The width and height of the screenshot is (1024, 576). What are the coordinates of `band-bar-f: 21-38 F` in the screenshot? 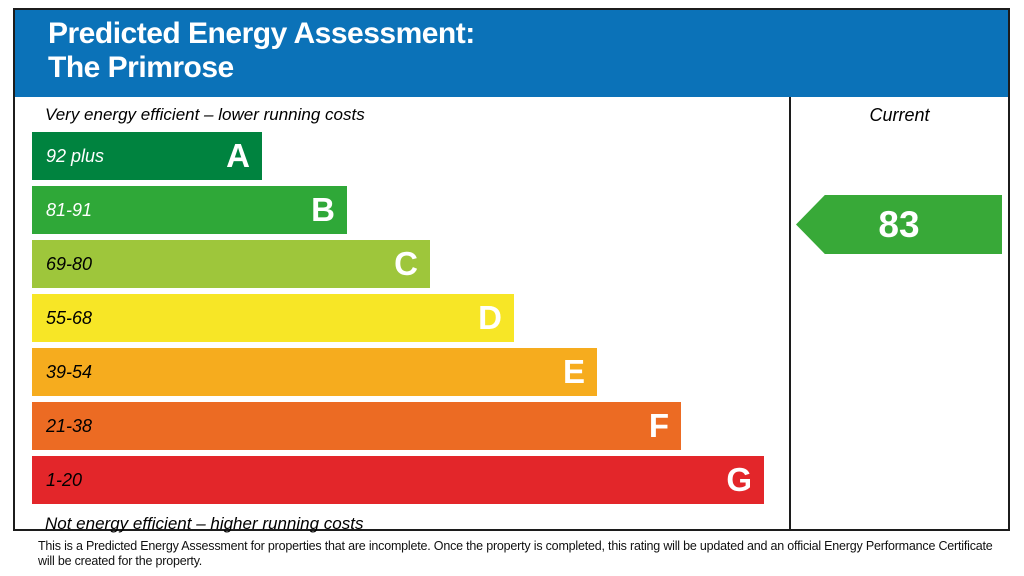 It's located at (356, 426).